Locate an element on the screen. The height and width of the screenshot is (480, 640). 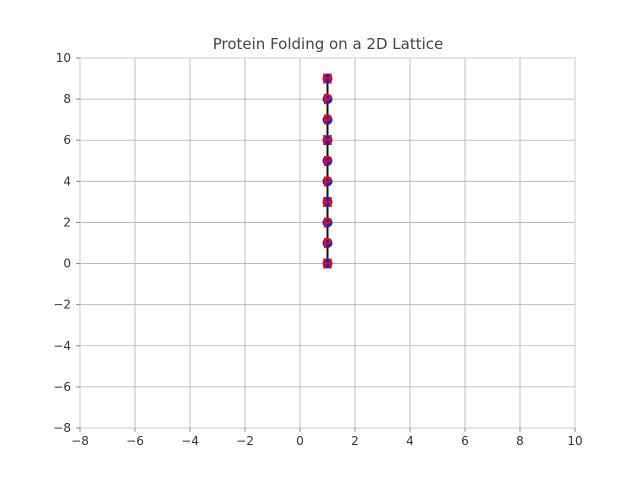
y-tick-label: −2 is located at coordinates (62, 305).